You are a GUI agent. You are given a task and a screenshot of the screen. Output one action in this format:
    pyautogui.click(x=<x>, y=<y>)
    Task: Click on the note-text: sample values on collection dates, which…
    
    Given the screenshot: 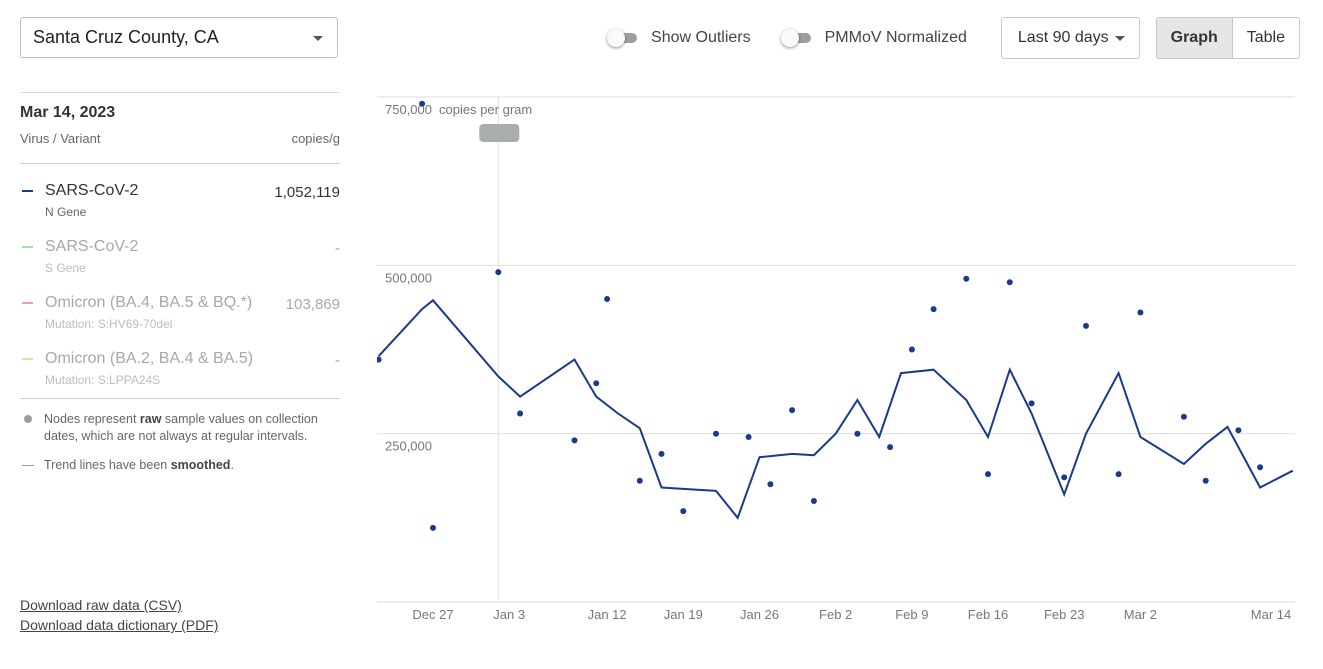 What is the action you would take?
    pyautogui.click(x=181, y=427)
    